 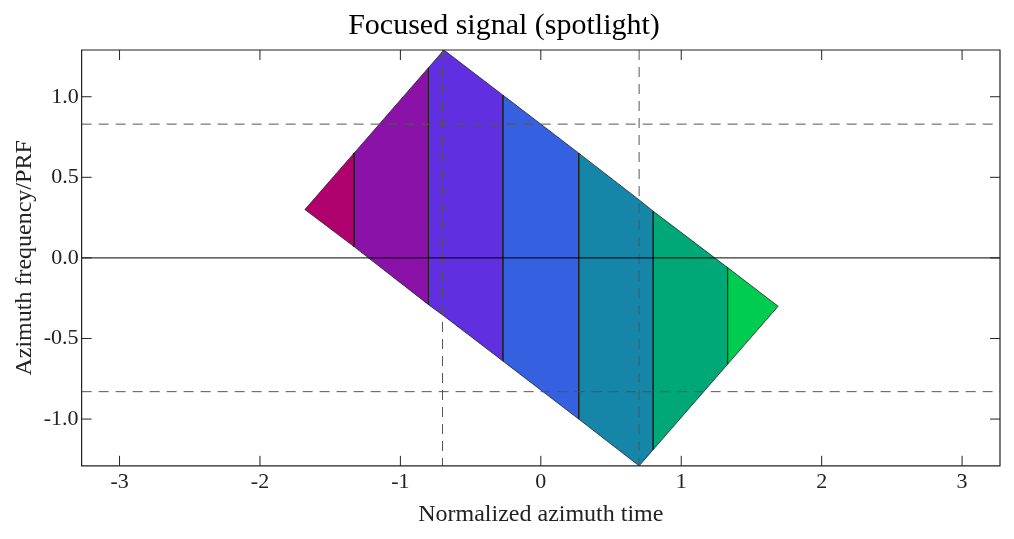 I want to click on y-tick-label: 0.5, so click(x=65, y=176).